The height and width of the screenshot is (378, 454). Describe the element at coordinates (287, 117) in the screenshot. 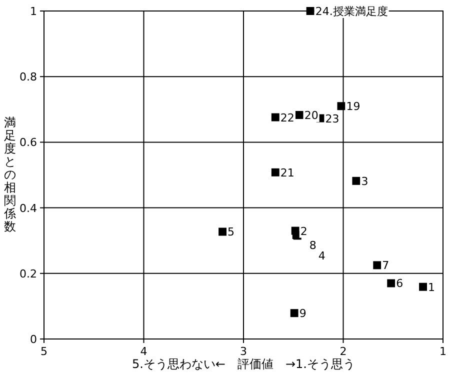

I see `annotation: 22` at that location.